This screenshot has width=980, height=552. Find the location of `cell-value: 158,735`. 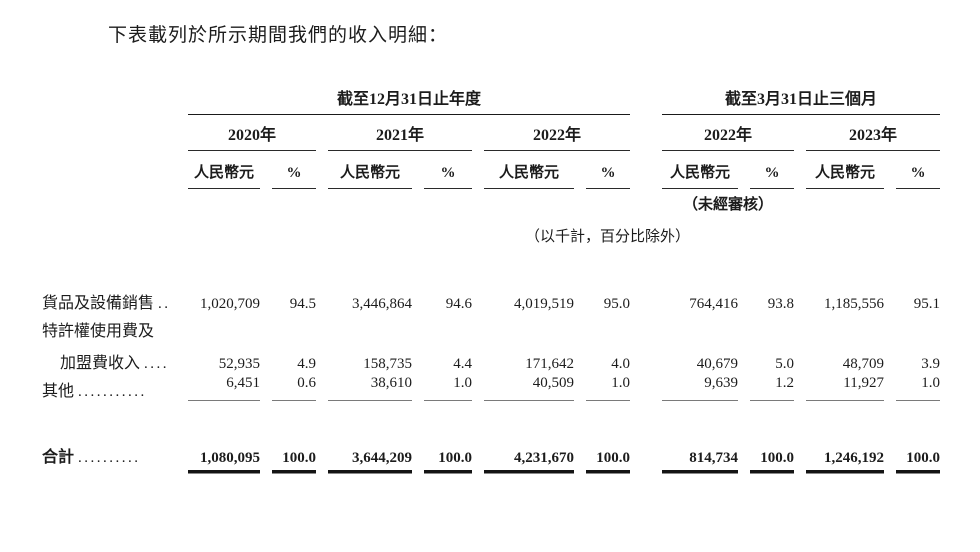

cell-value: 158,735 is located at coordinates (387, 364).